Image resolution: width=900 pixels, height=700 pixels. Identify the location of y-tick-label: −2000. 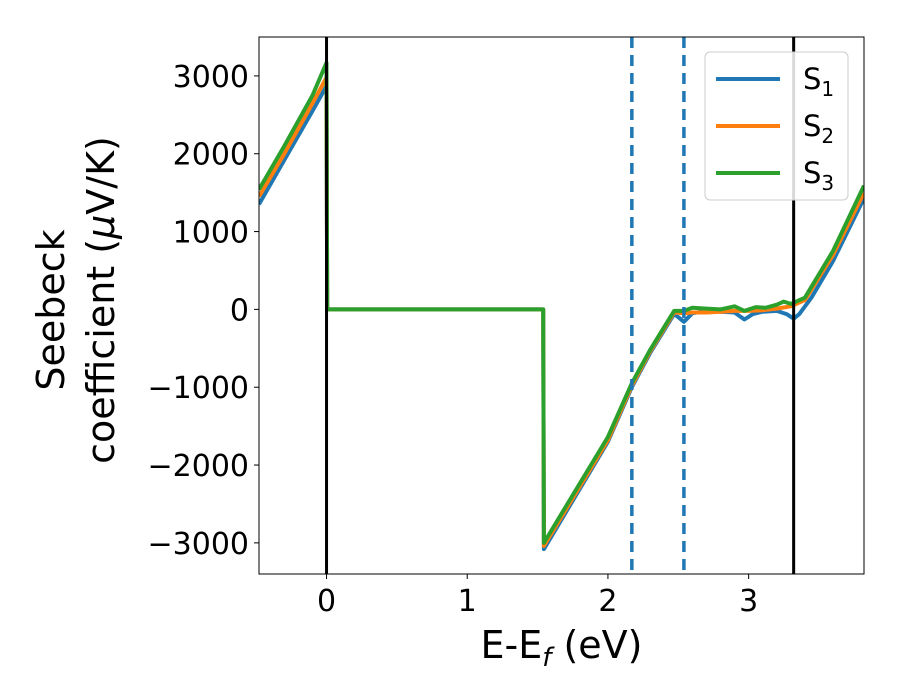
(198, 466).